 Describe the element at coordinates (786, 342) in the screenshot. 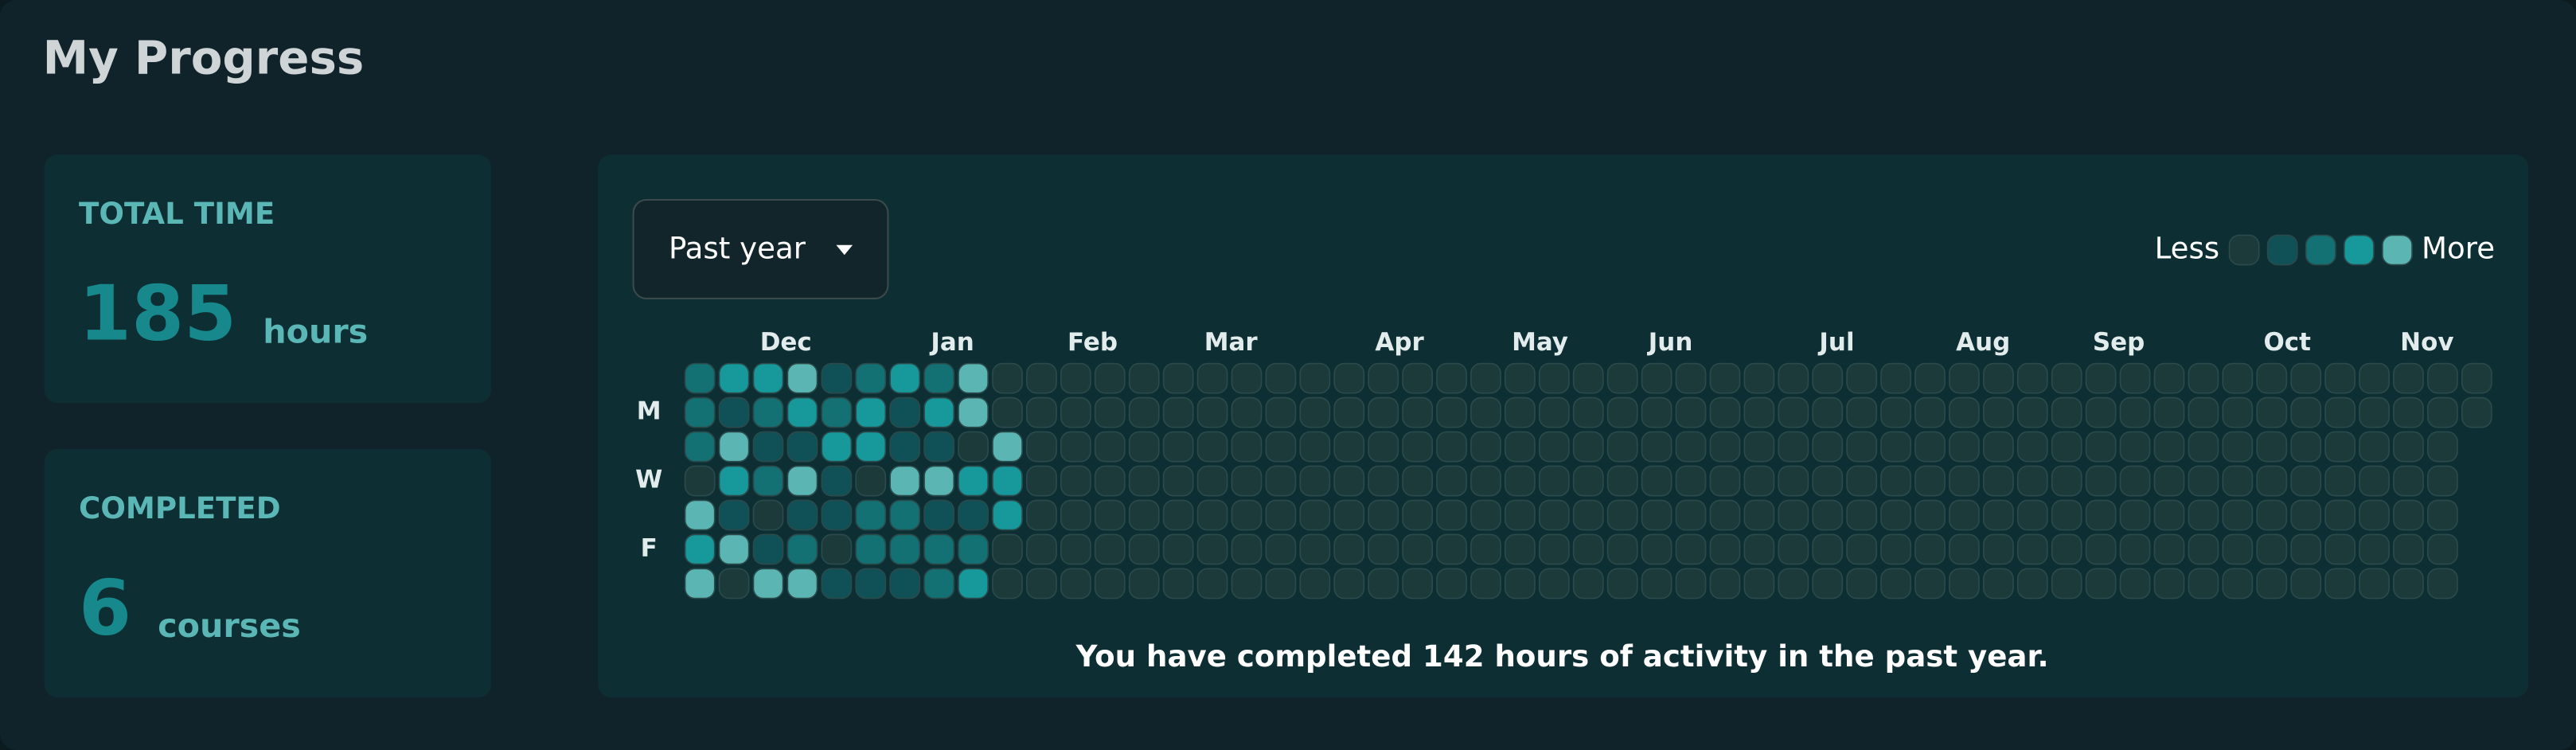

I see `month-label: Dec` at that location.